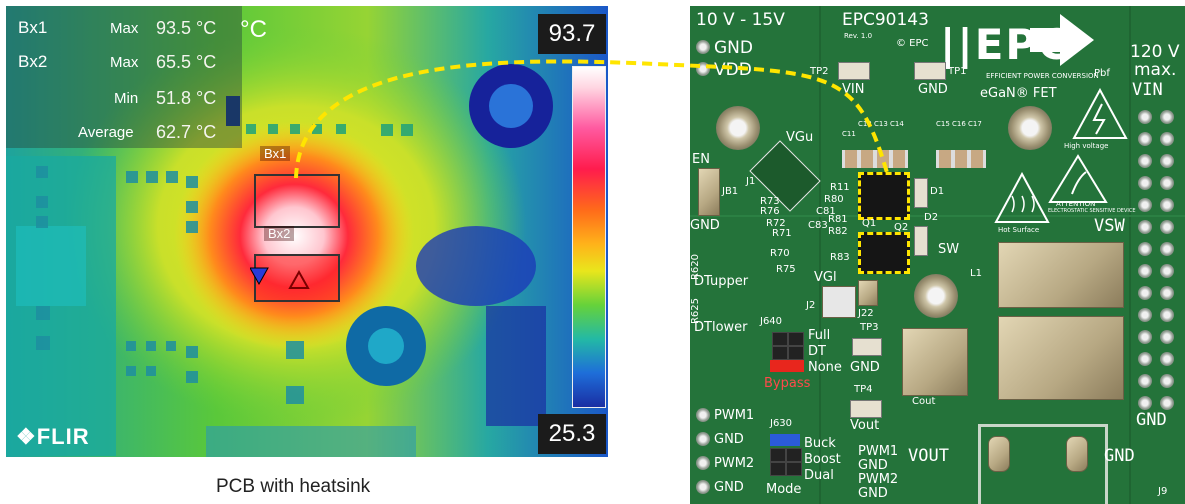 The height and width of the screenshot is (504, 1185). What do you see at coordinates (839, 302) in the screenshot?
I see `vgl-header` at bounding box center [839, 302].